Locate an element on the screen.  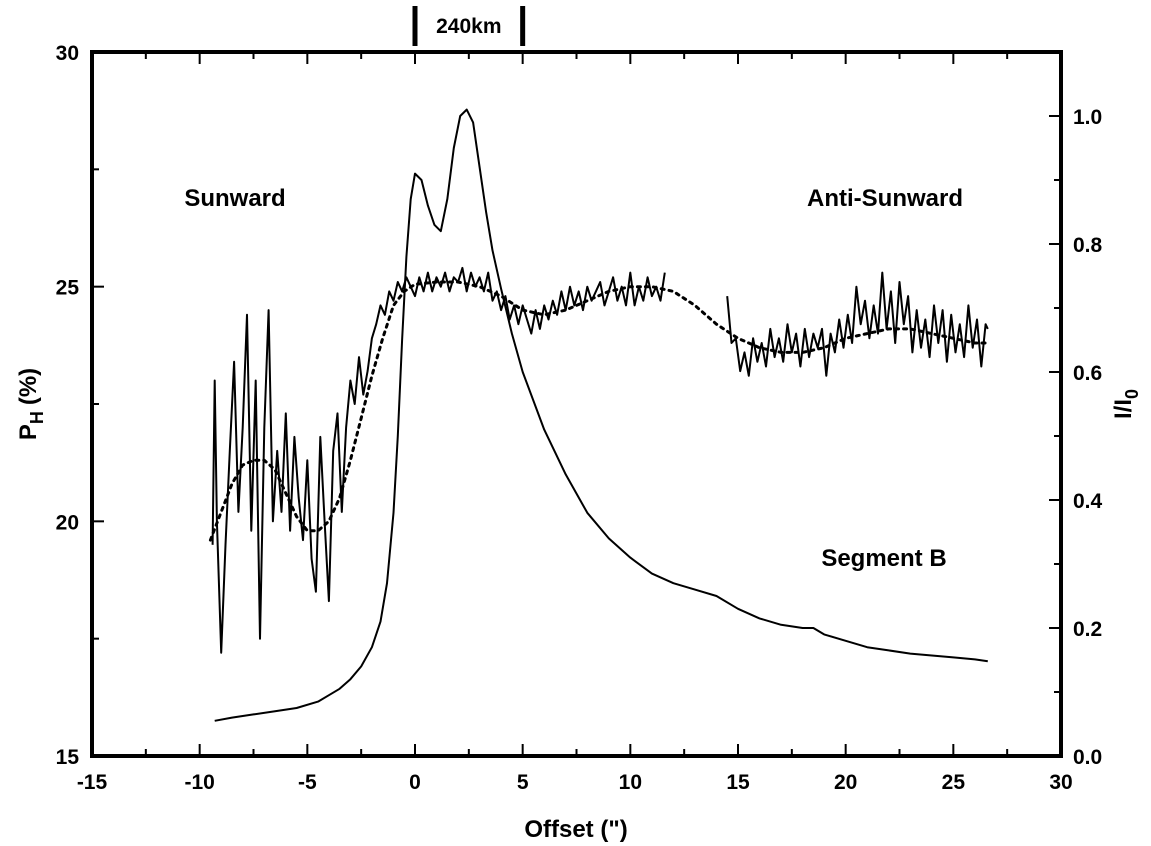
x-tick-label: -5 is located at coordinates (307, 782).